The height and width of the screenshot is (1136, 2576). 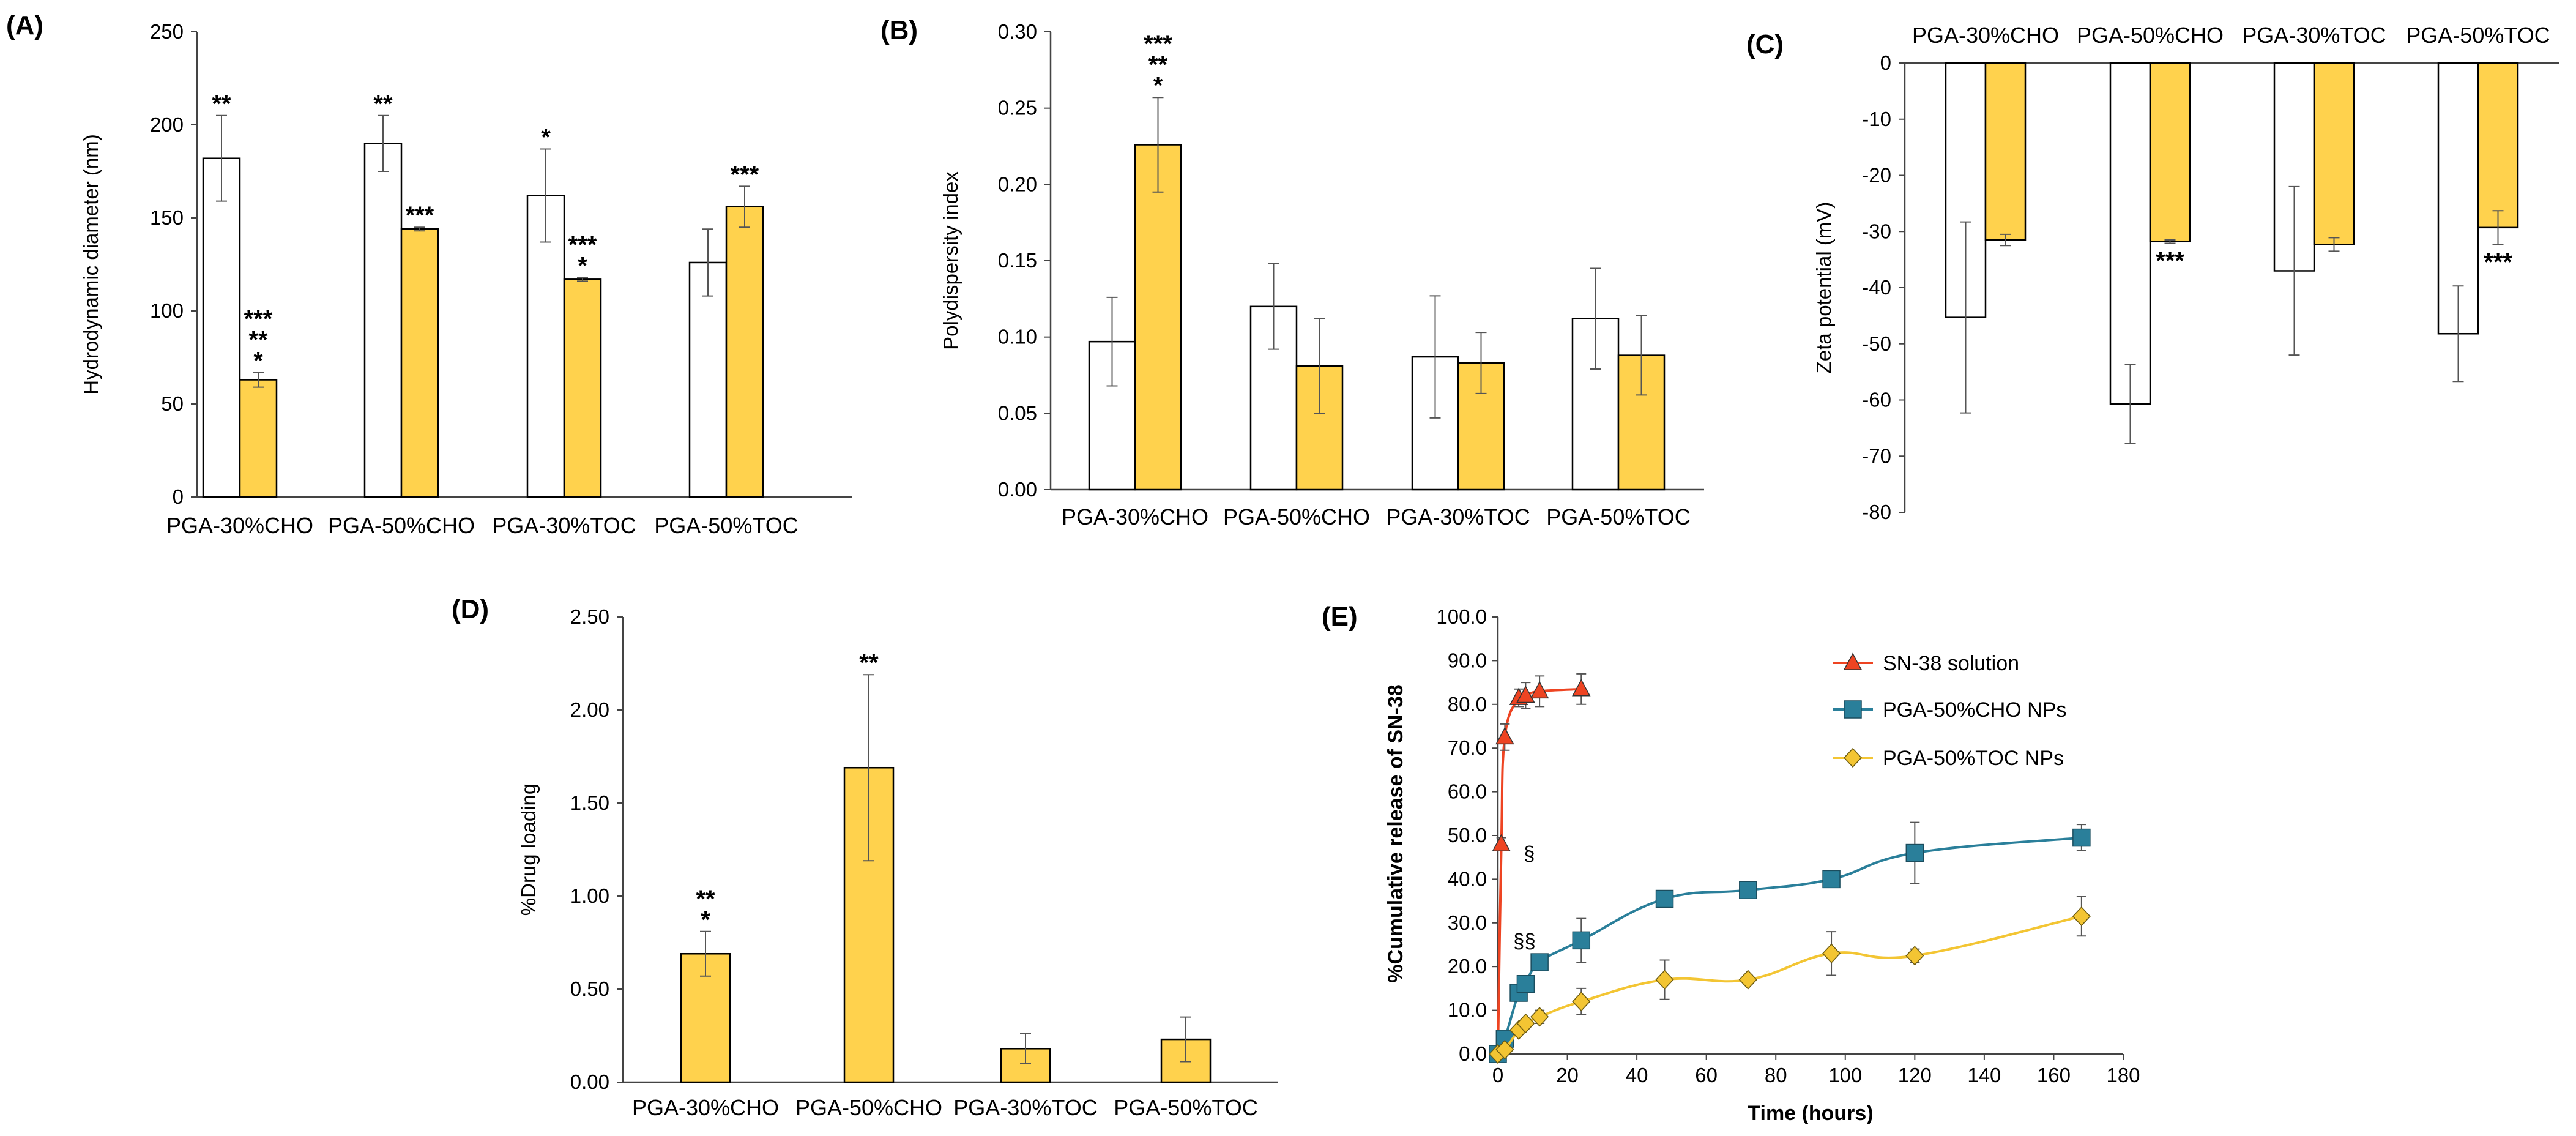 What do you see at coordinates (1568, 1075) in the screenshot?
I see `x-tick-label: 20` at bounding box center [1568, 1075].